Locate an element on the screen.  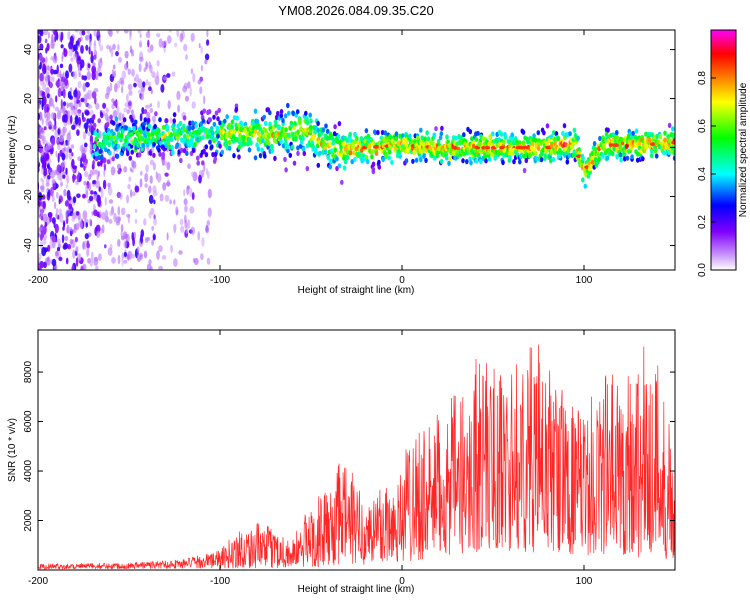
y-tick-label: -40 is located at coordinates (28, 245).